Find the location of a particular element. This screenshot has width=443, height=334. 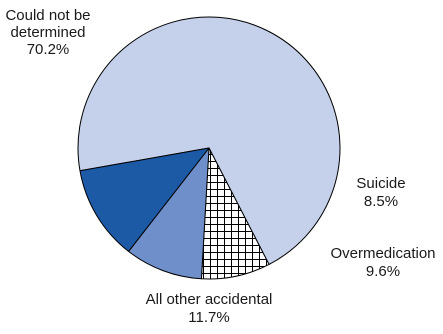

slice-label-line: 11.7% is located at coordinates (208, 317).